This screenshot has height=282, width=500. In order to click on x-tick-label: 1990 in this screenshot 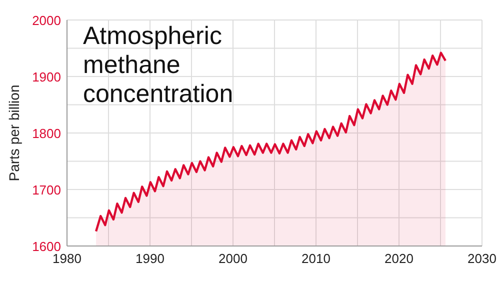, I will do `click(150, 258)`.